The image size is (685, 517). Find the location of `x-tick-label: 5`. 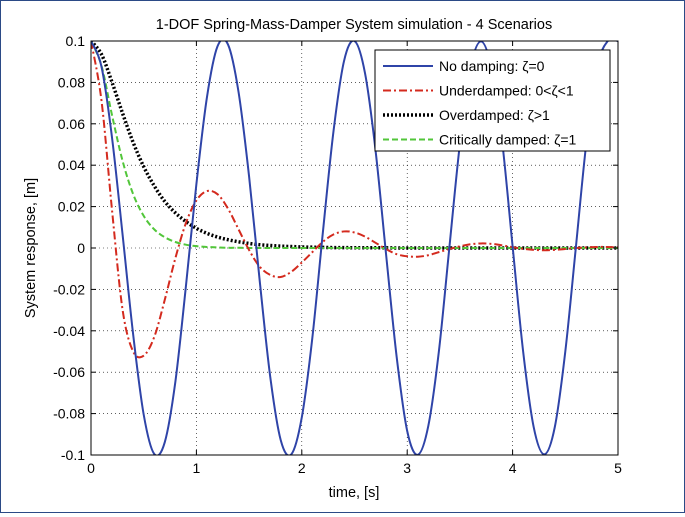

x-tick-label: 5 is located at coordinates (618, 468).